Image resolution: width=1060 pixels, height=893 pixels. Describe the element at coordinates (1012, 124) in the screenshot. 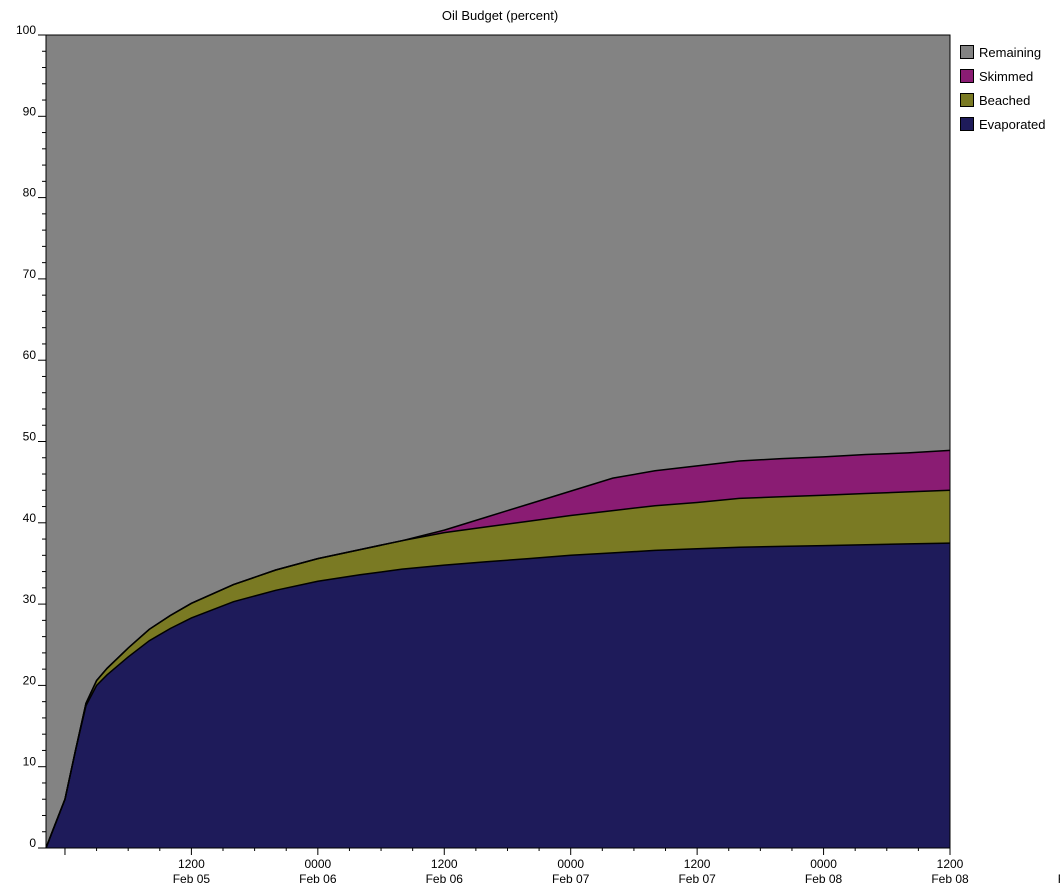

I see `legend-label-evaporated: Evaporated` at that location.